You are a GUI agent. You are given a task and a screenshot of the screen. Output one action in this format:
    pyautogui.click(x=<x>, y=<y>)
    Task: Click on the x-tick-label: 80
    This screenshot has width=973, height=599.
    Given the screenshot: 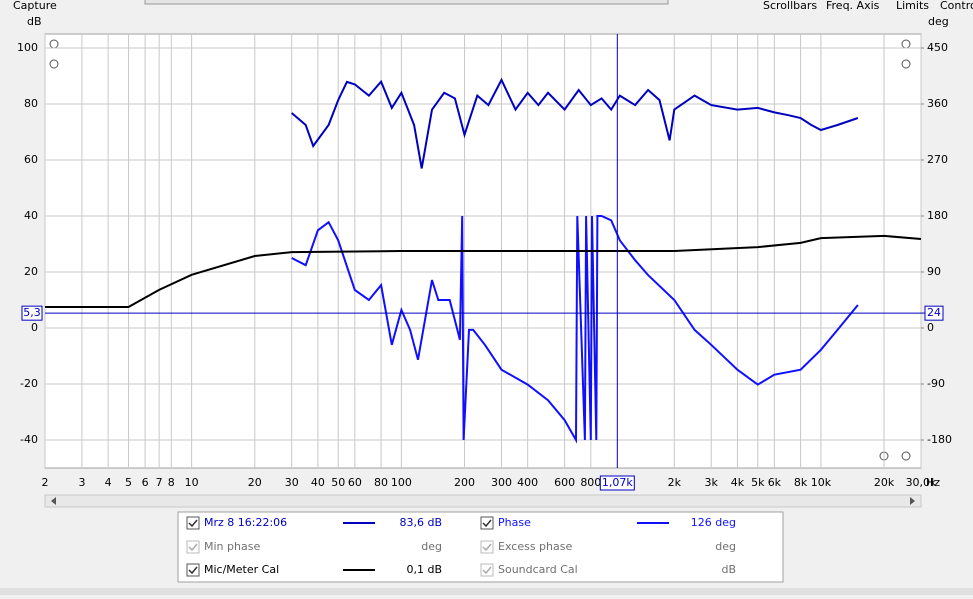 What is the action you would take?
    pyautogui.click(x=381, y=482)
    